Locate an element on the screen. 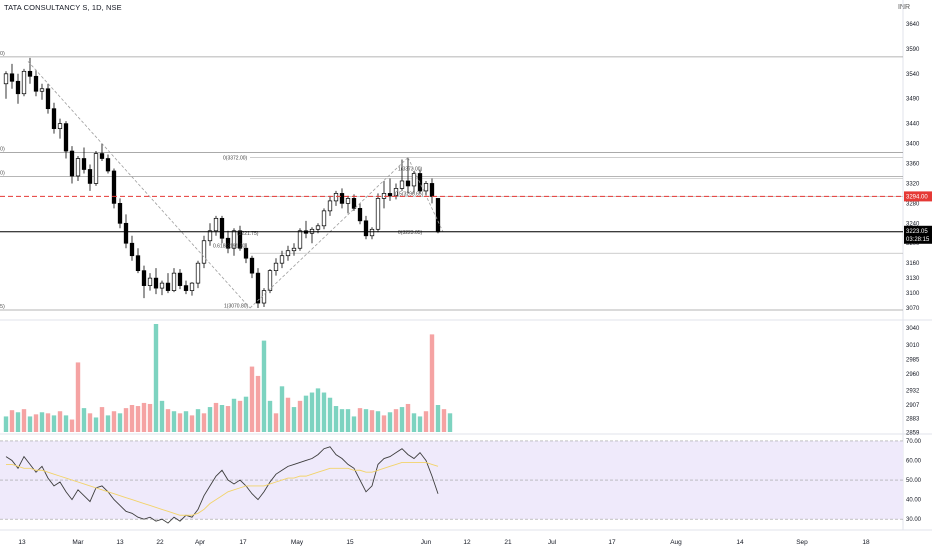  x-tick-label: Sep is located at coordinates (802, 542).